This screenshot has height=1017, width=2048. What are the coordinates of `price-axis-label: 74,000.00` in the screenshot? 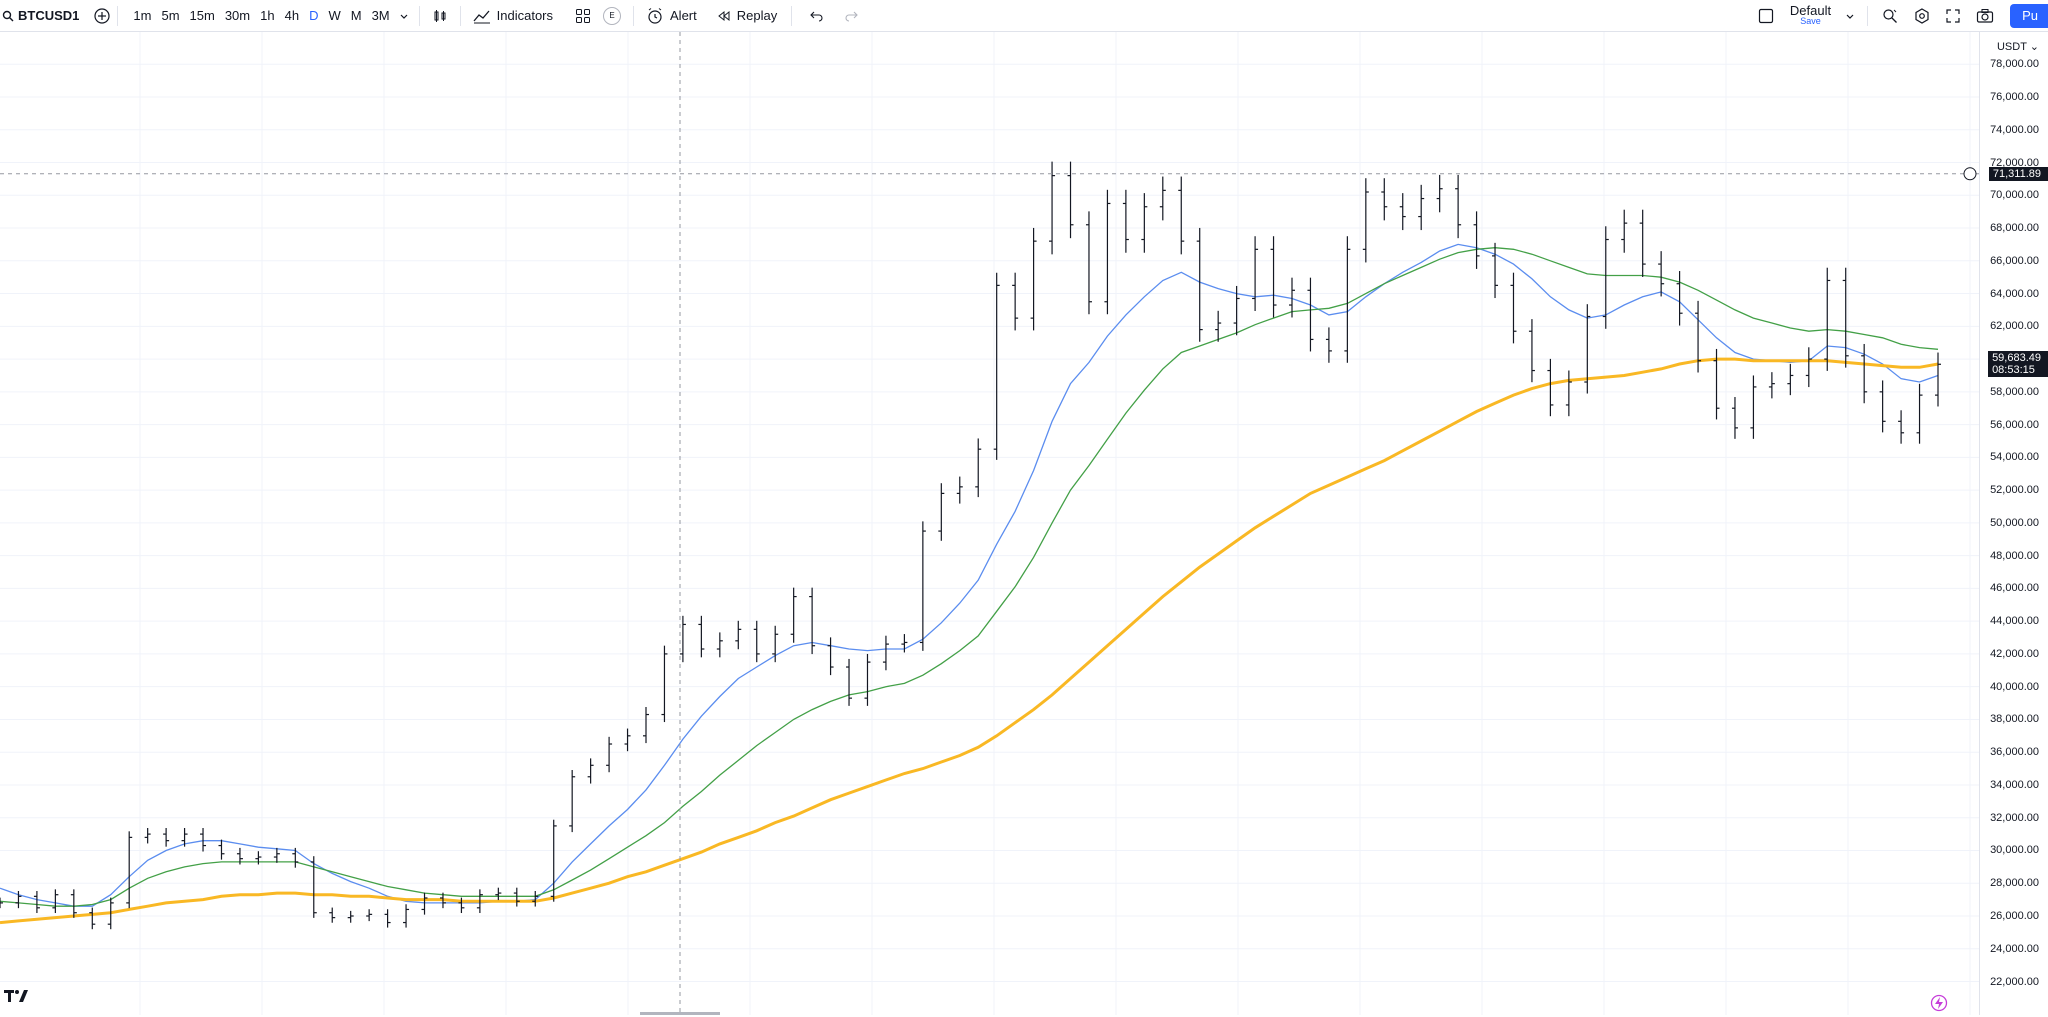 It's located at (2014, 129).